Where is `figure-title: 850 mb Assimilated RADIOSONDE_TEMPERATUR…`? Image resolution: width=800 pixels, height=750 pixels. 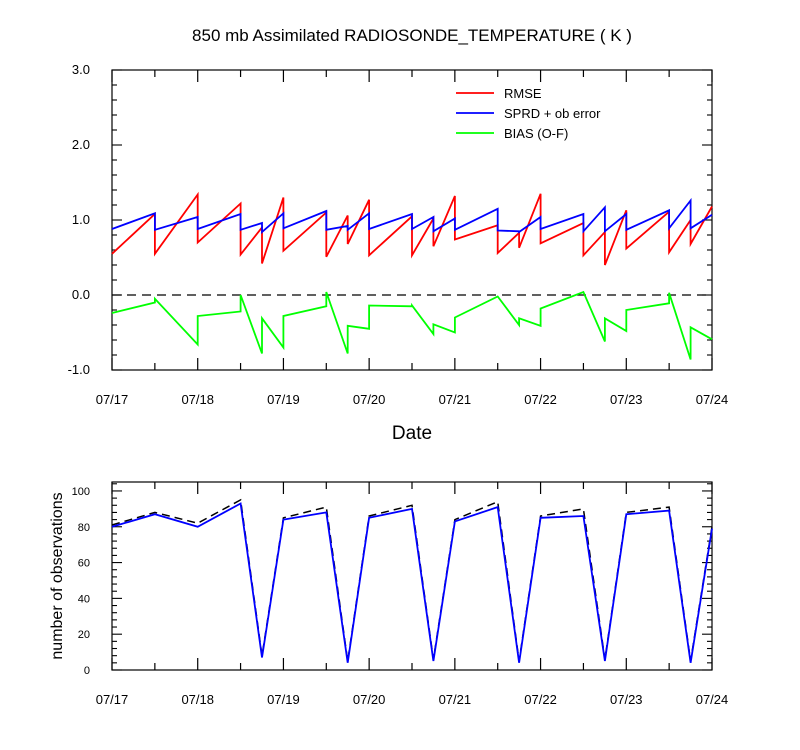 figure-title: 850 mb Assimilated RADIOSONDE_TEMPERATUR… is located at coordinates (412, 35).